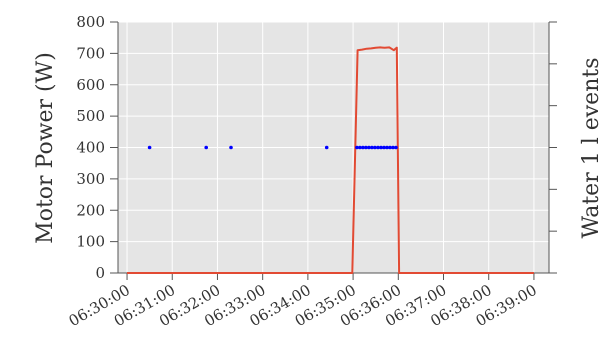 This screenshot has height=351, width=616. I want to click on y-tick-label: 600, so click(90, 85).